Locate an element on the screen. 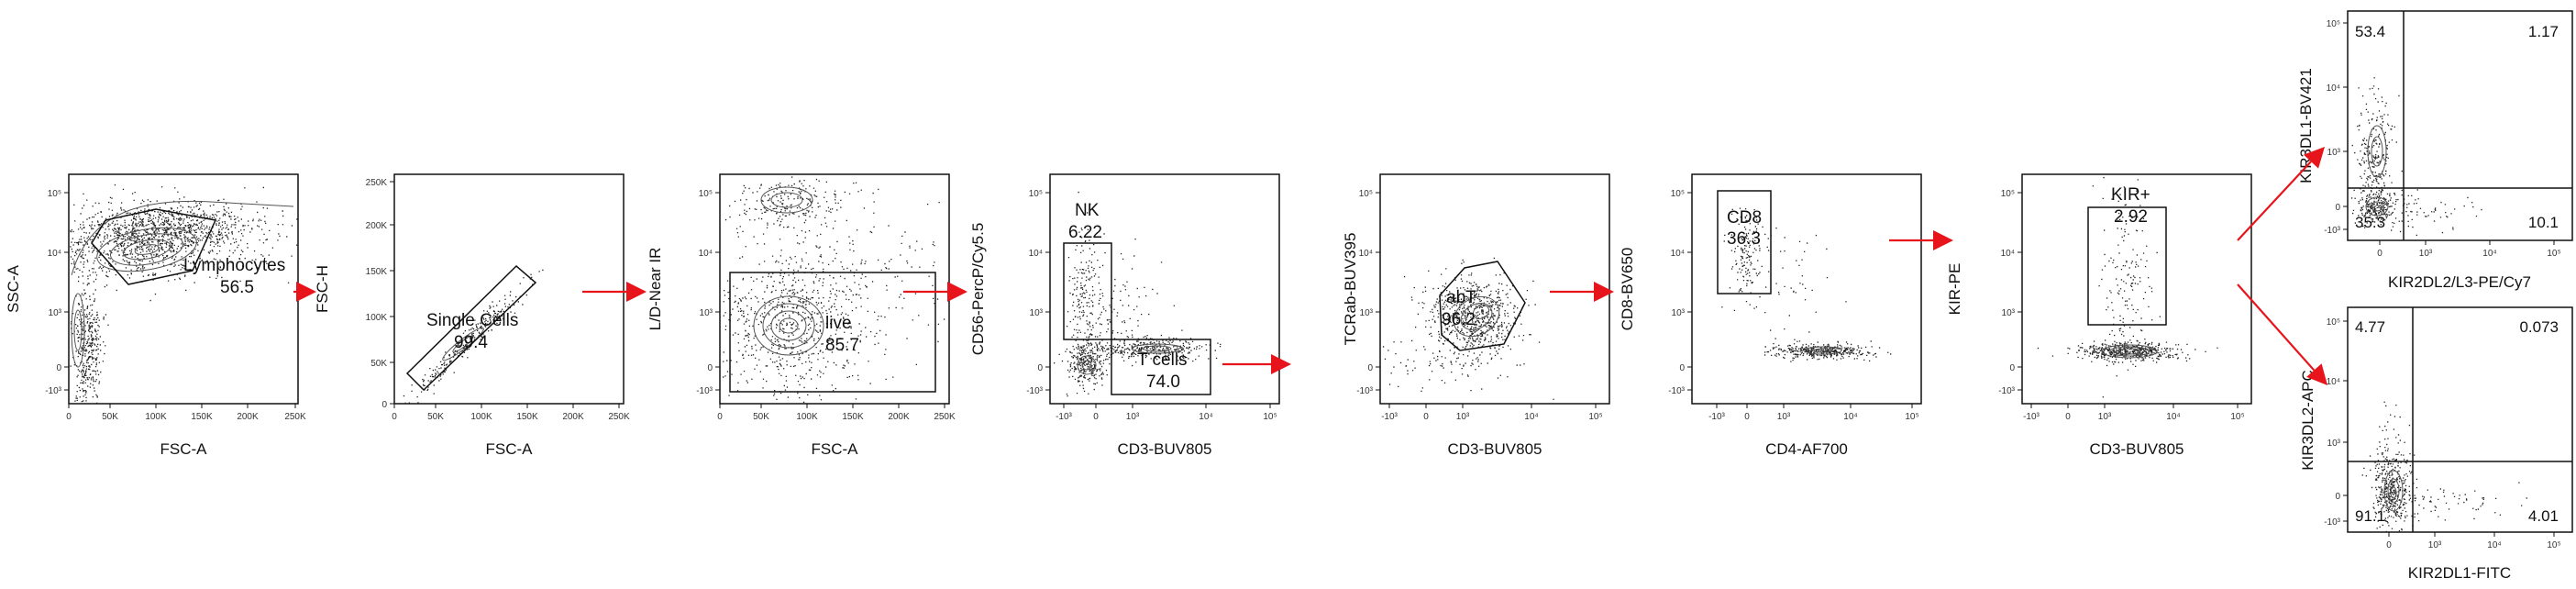  quadrant-upper-right: 1.17 is located at coordinates (2543, 32).